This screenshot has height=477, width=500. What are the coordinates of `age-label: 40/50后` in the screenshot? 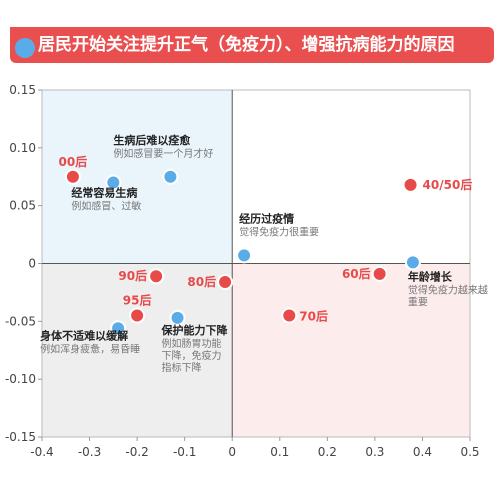 It's located at (448, 184).